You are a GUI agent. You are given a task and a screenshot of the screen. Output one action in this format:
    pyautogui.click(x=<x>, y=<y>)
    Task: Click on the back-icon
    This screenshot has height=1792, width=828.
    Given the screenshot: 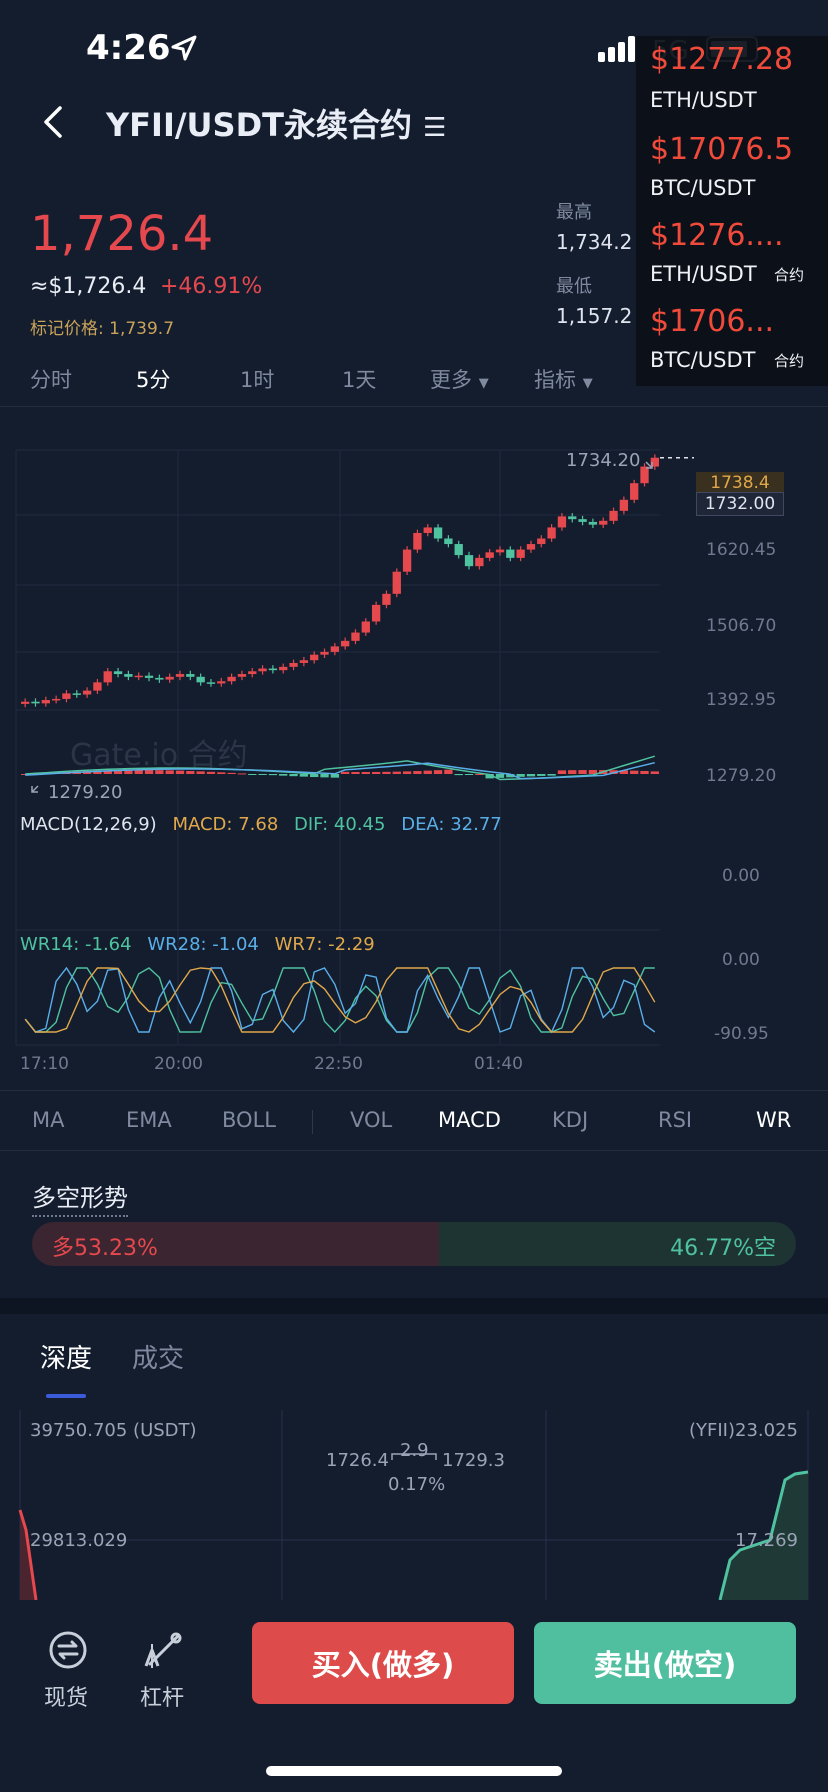 What is the action you would take?
    pyautogui.click(x=54, y=122)
    